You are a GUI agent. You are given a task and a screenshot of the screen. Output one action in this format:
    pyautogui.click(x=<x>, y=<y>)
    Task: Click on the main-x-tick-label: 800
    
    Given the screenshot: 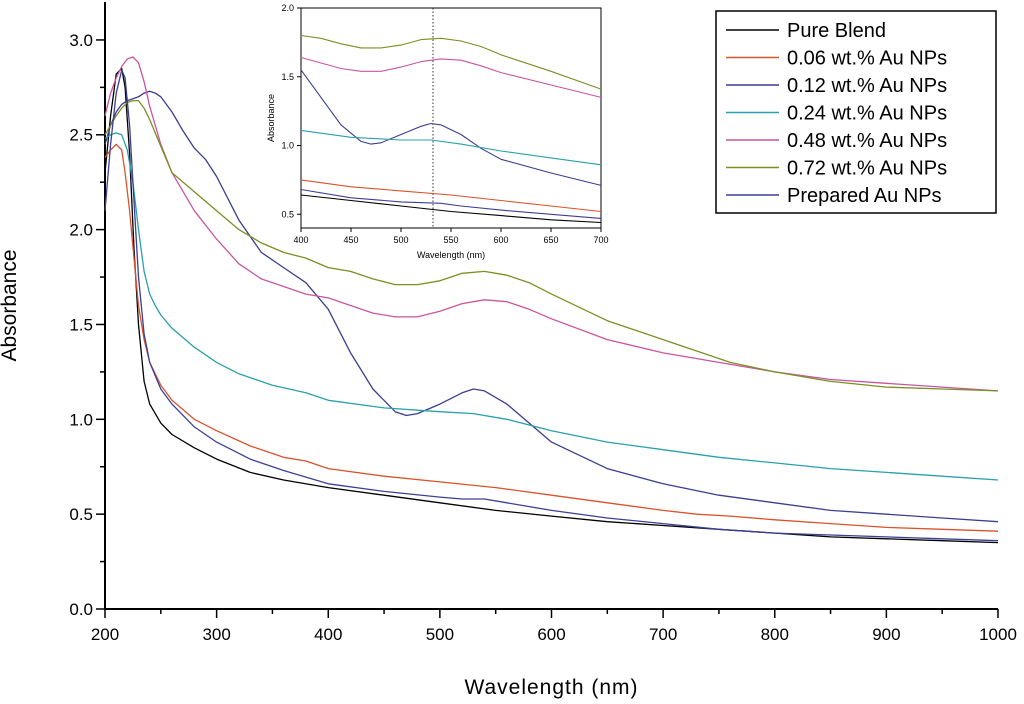 What is the action you would take?
    pyautogui.click(x=775, y=634)
    